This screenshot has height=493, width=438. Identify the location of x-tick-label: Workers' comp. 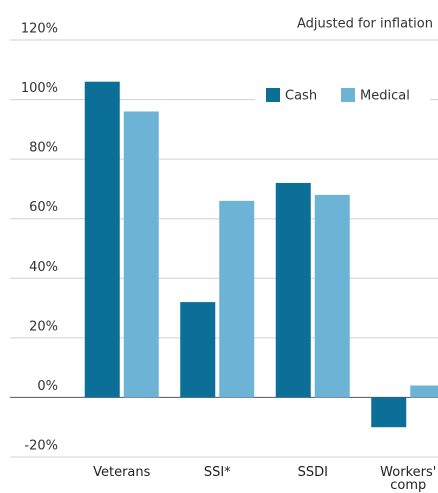
(408, 479).